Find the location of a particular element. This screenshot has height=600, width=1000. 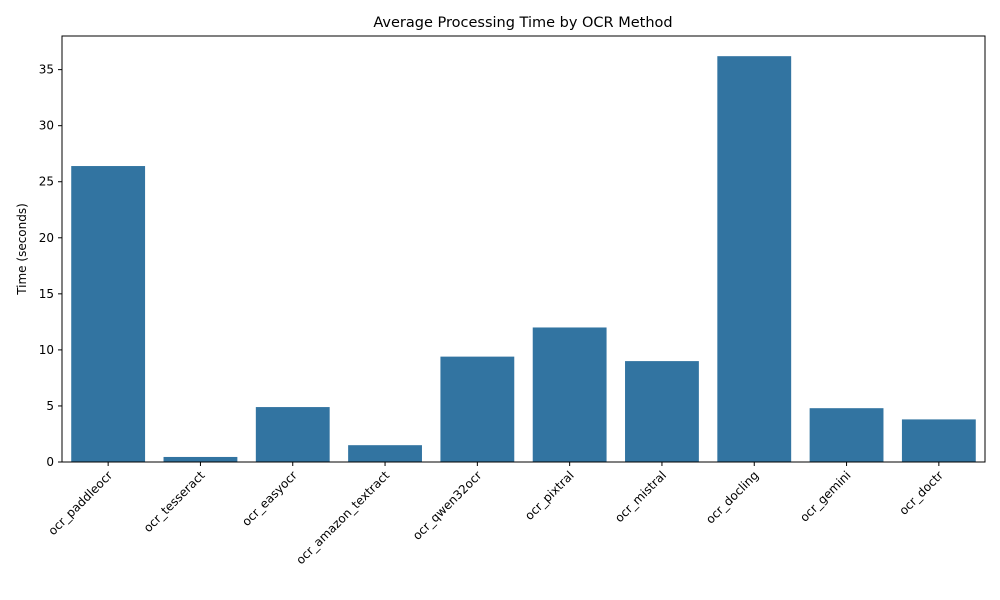

bar-ocr-doctr is located at coordinates (938, 440).